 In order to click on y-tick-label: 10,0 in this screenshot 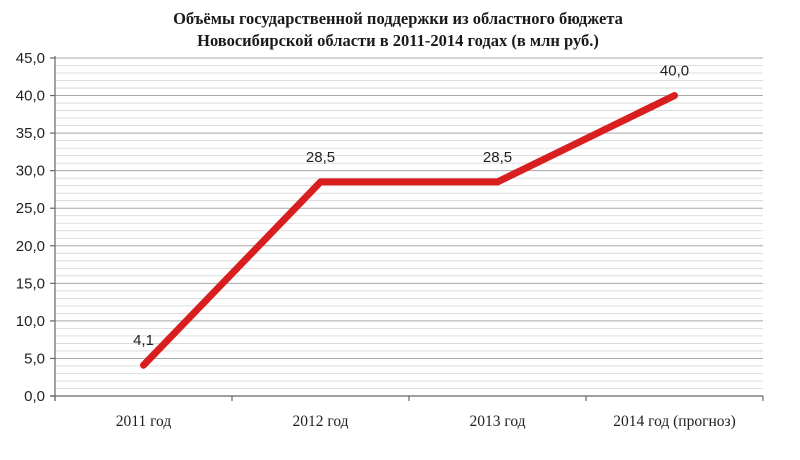, I will do `click(30, 321)`.